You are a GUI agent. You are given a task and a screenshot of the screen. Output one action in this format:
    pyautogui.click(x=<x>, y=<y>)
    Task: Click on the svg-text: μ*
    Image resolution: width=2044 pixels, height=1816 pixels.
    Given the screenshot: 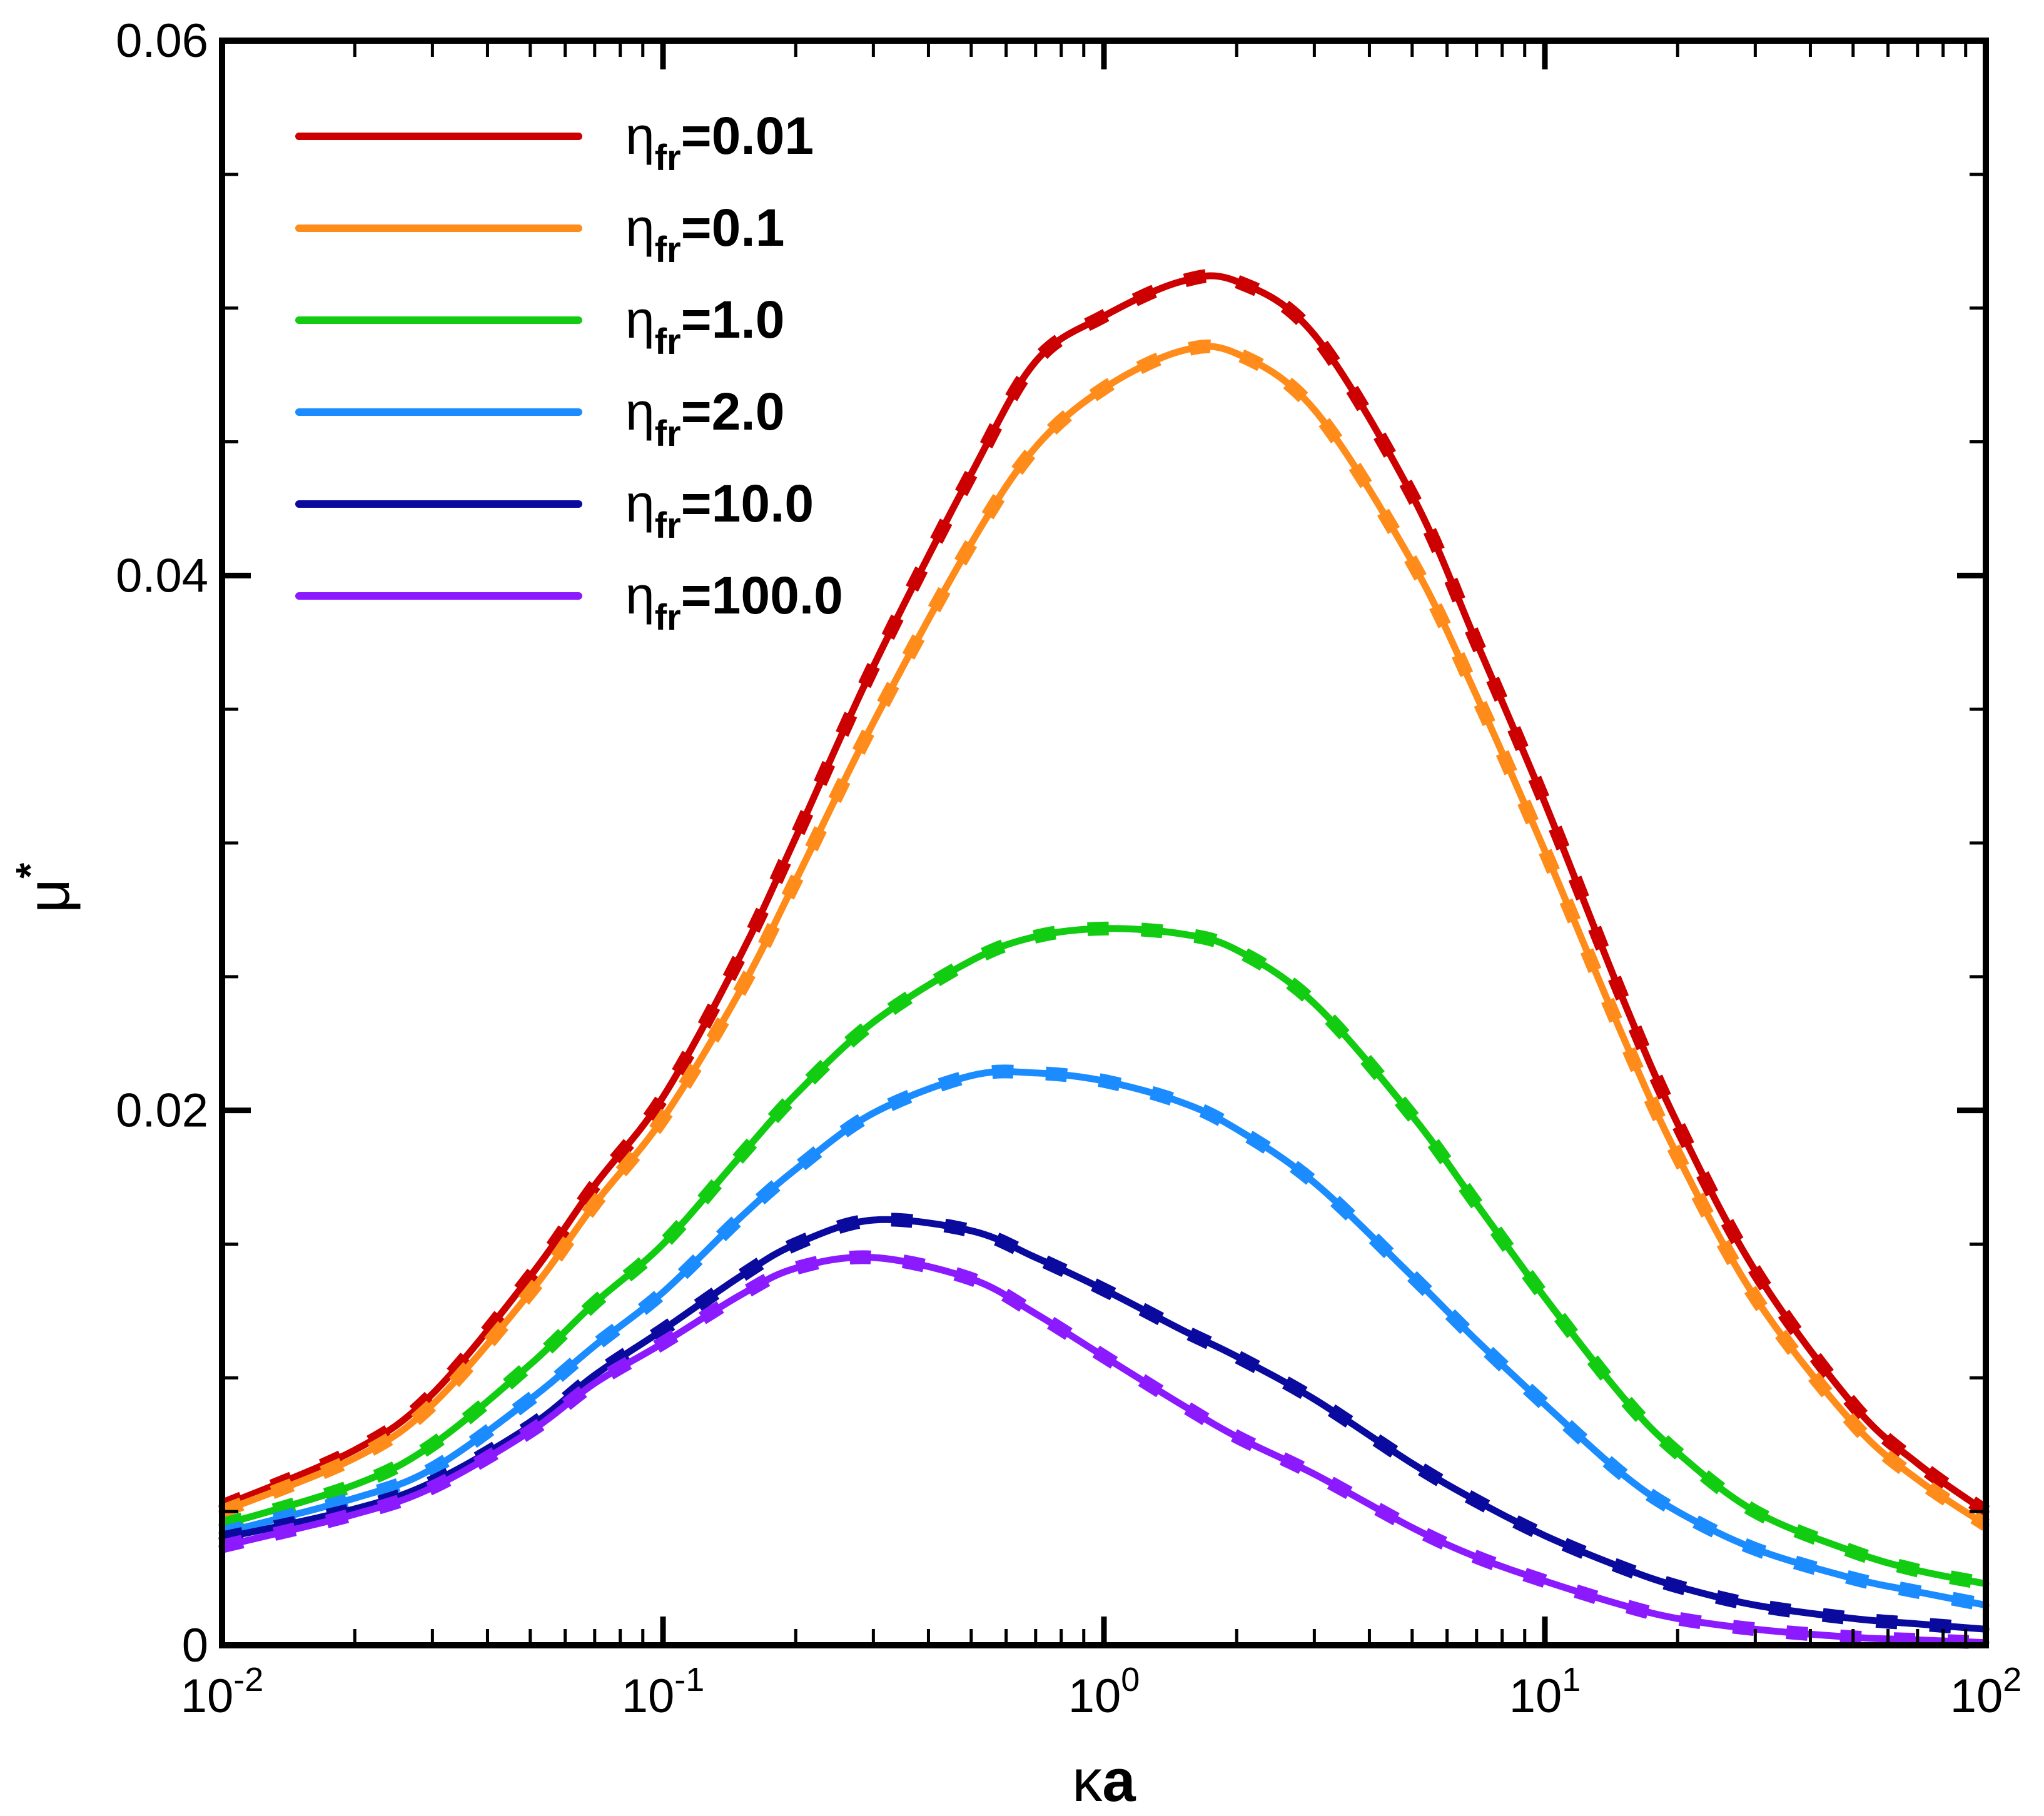 What is the action you would take?
    pyautogui.click(x=45, y=888)
    